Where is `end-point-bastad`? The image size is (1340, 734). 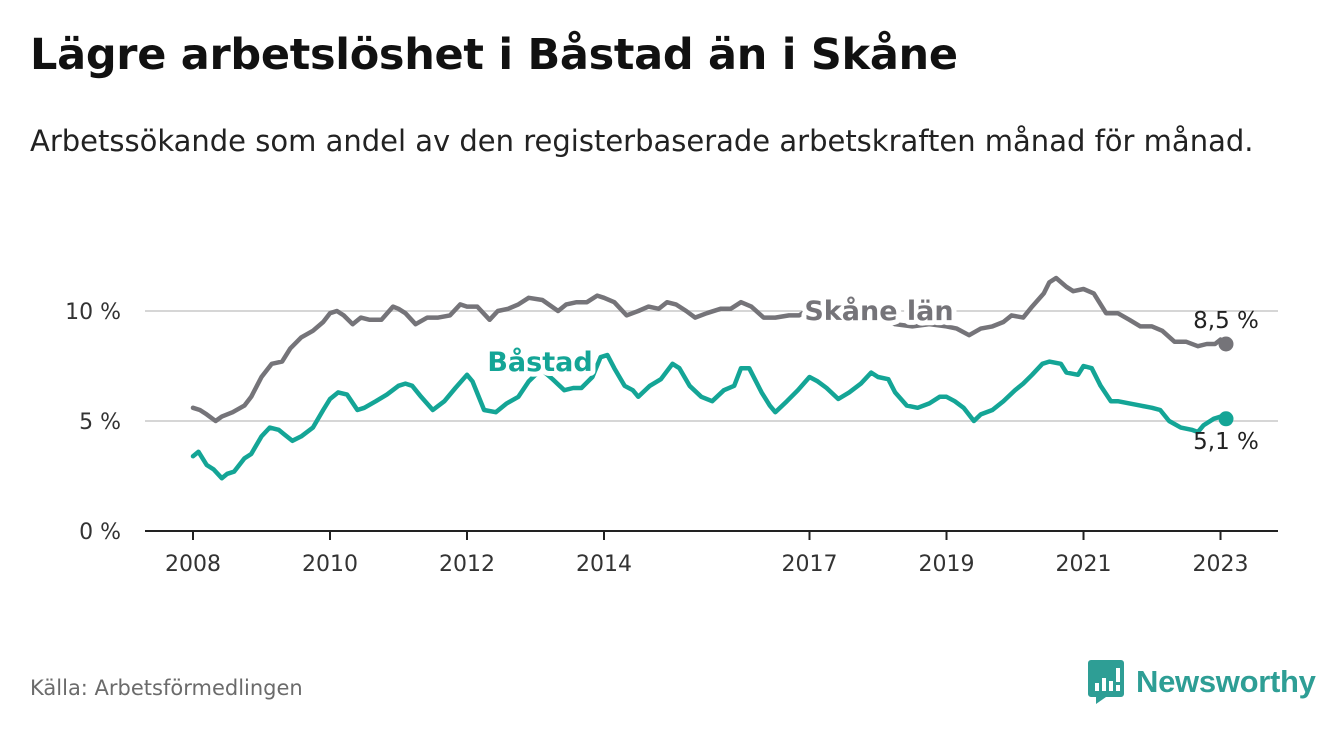 end-point-bastad is located at coordinates (1226, 419).